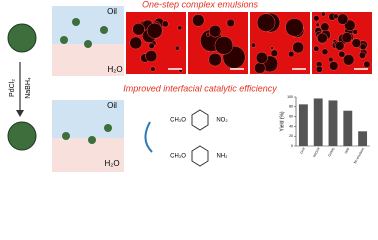 Image resolution: width=378 pixels, height=240 pixels. Describe the element at coordinates (359, 156) in the screenshot. I see `x-tick-label: No emulsion` at that location.